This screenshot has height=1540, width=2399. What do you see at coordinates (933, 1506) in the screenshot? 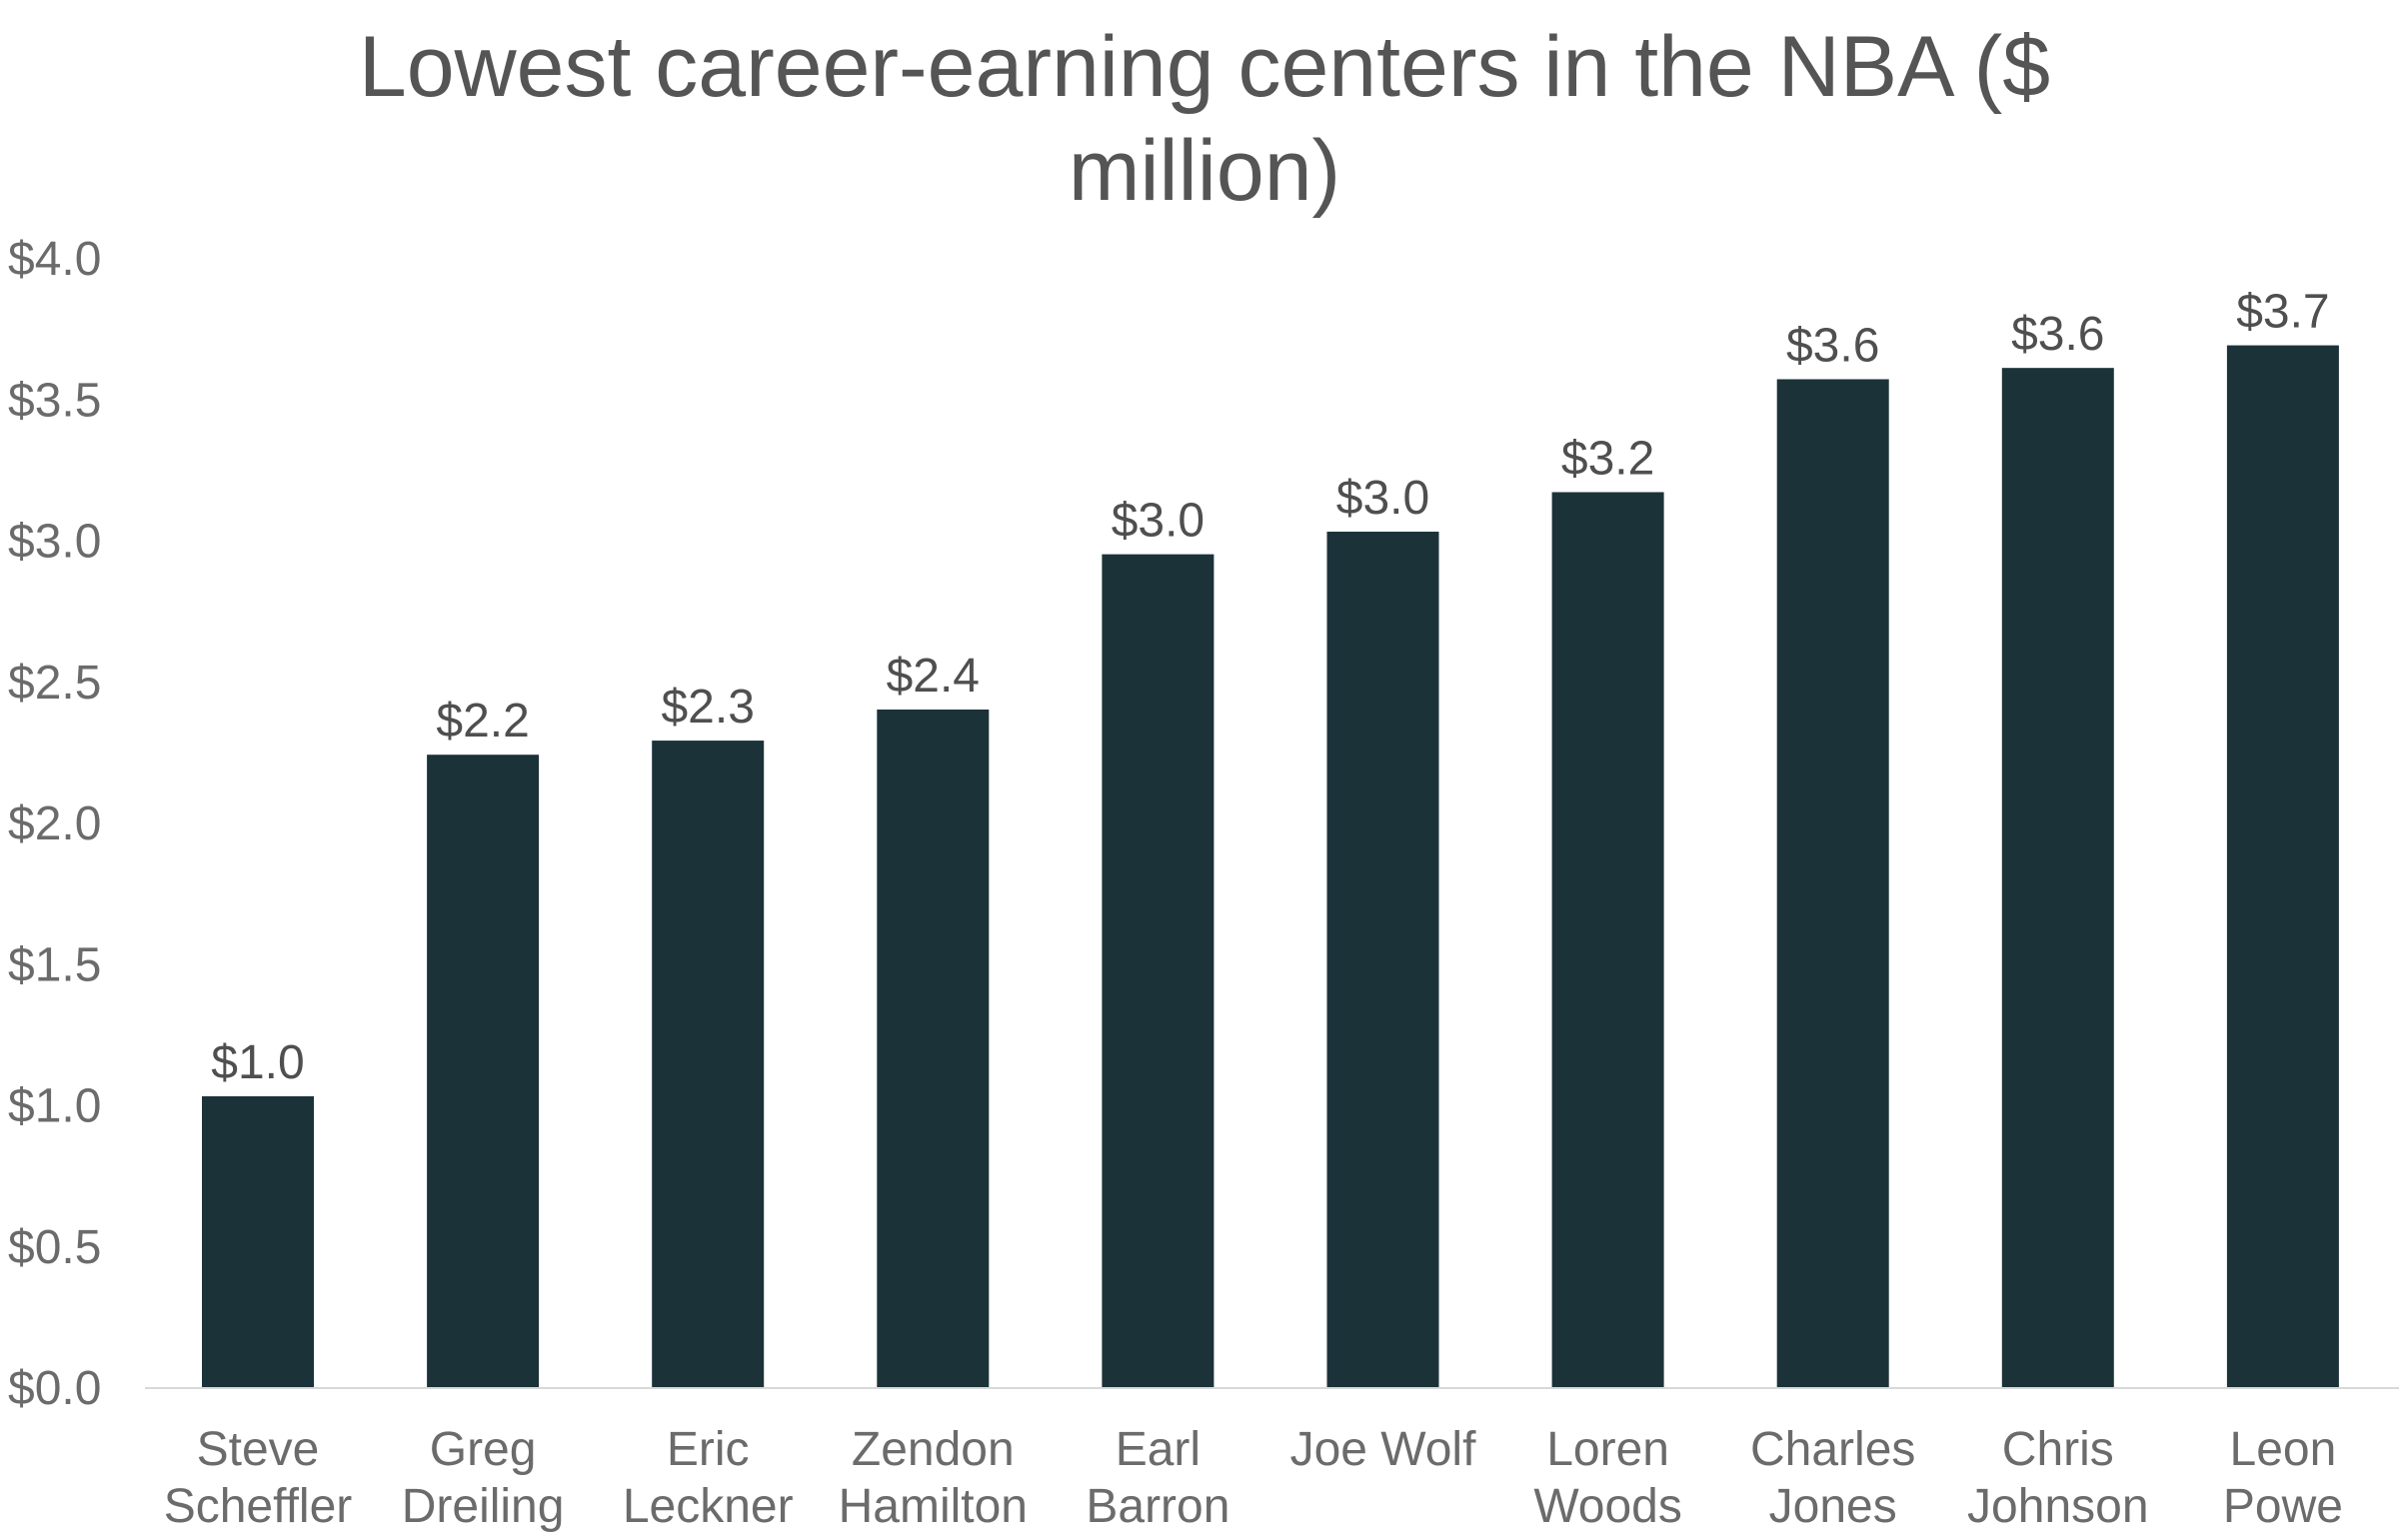
I see `x-tick-label: Hamilton` at bounding box center [933, 1506].